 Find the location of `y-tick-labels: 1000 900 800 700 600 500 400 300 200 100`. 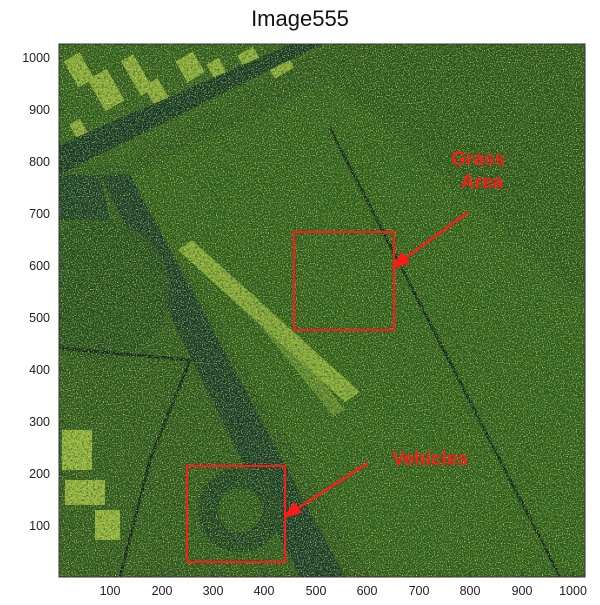

y-tick-labels: 1000 900 800 700 600 500 400 300 200 100 is located at coordinates (36, 292).